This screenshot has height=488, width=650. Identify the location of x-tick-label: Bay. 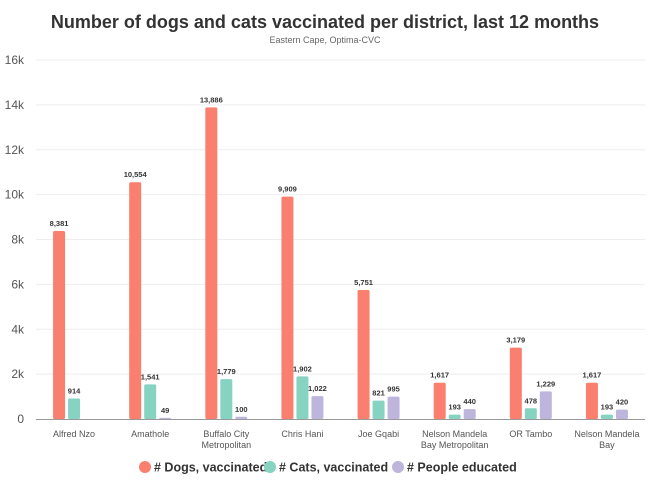
(607, 445).